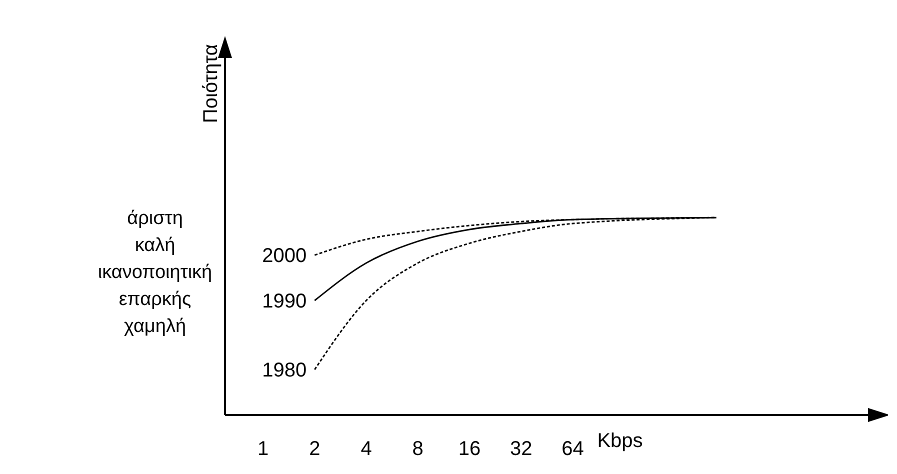 The width and height of the screenshot is (897, 474). What do you see at coordinates (284, 301) in the screenshot?
I see `series-label: 1990` at bounding box center [284, 301].